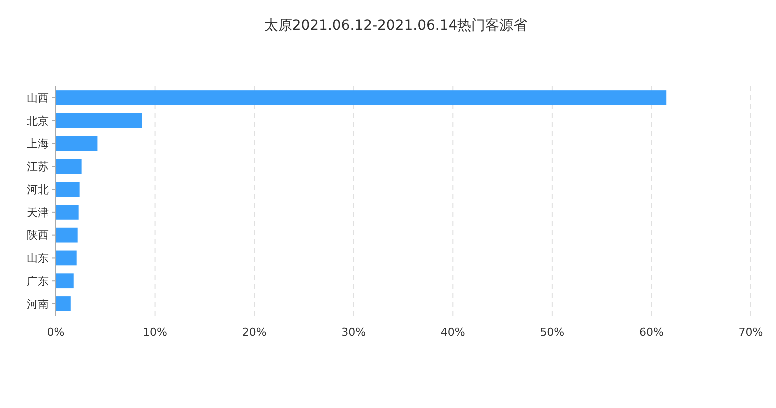  What do you see at coordinates (155, 332) in the screenshot?
I see `x-tick-label: 10%` at bounding box center [155, 332].